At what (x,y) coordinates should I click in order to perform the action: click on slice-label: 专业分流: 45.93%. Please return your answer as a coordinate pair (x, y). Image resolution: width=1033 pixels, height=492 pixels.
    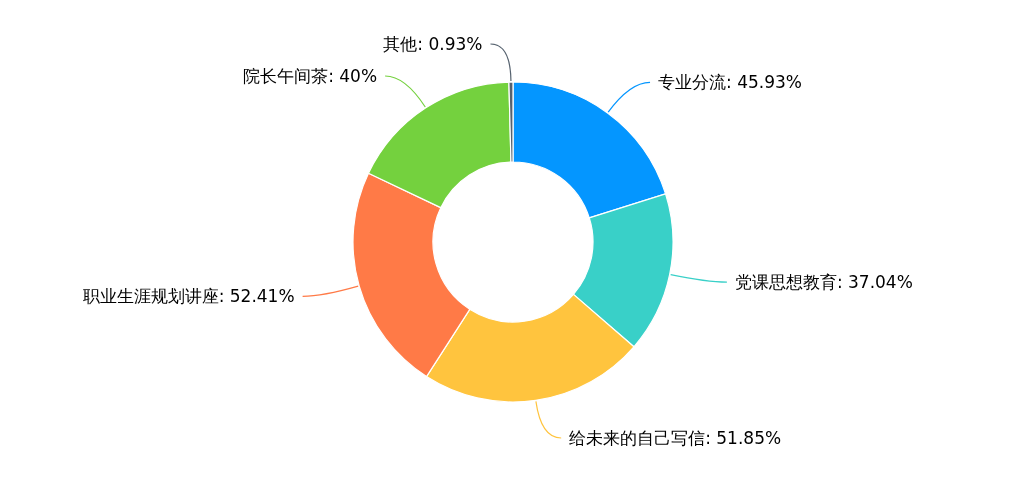
    Looking at the image, I should click on (730, 82).